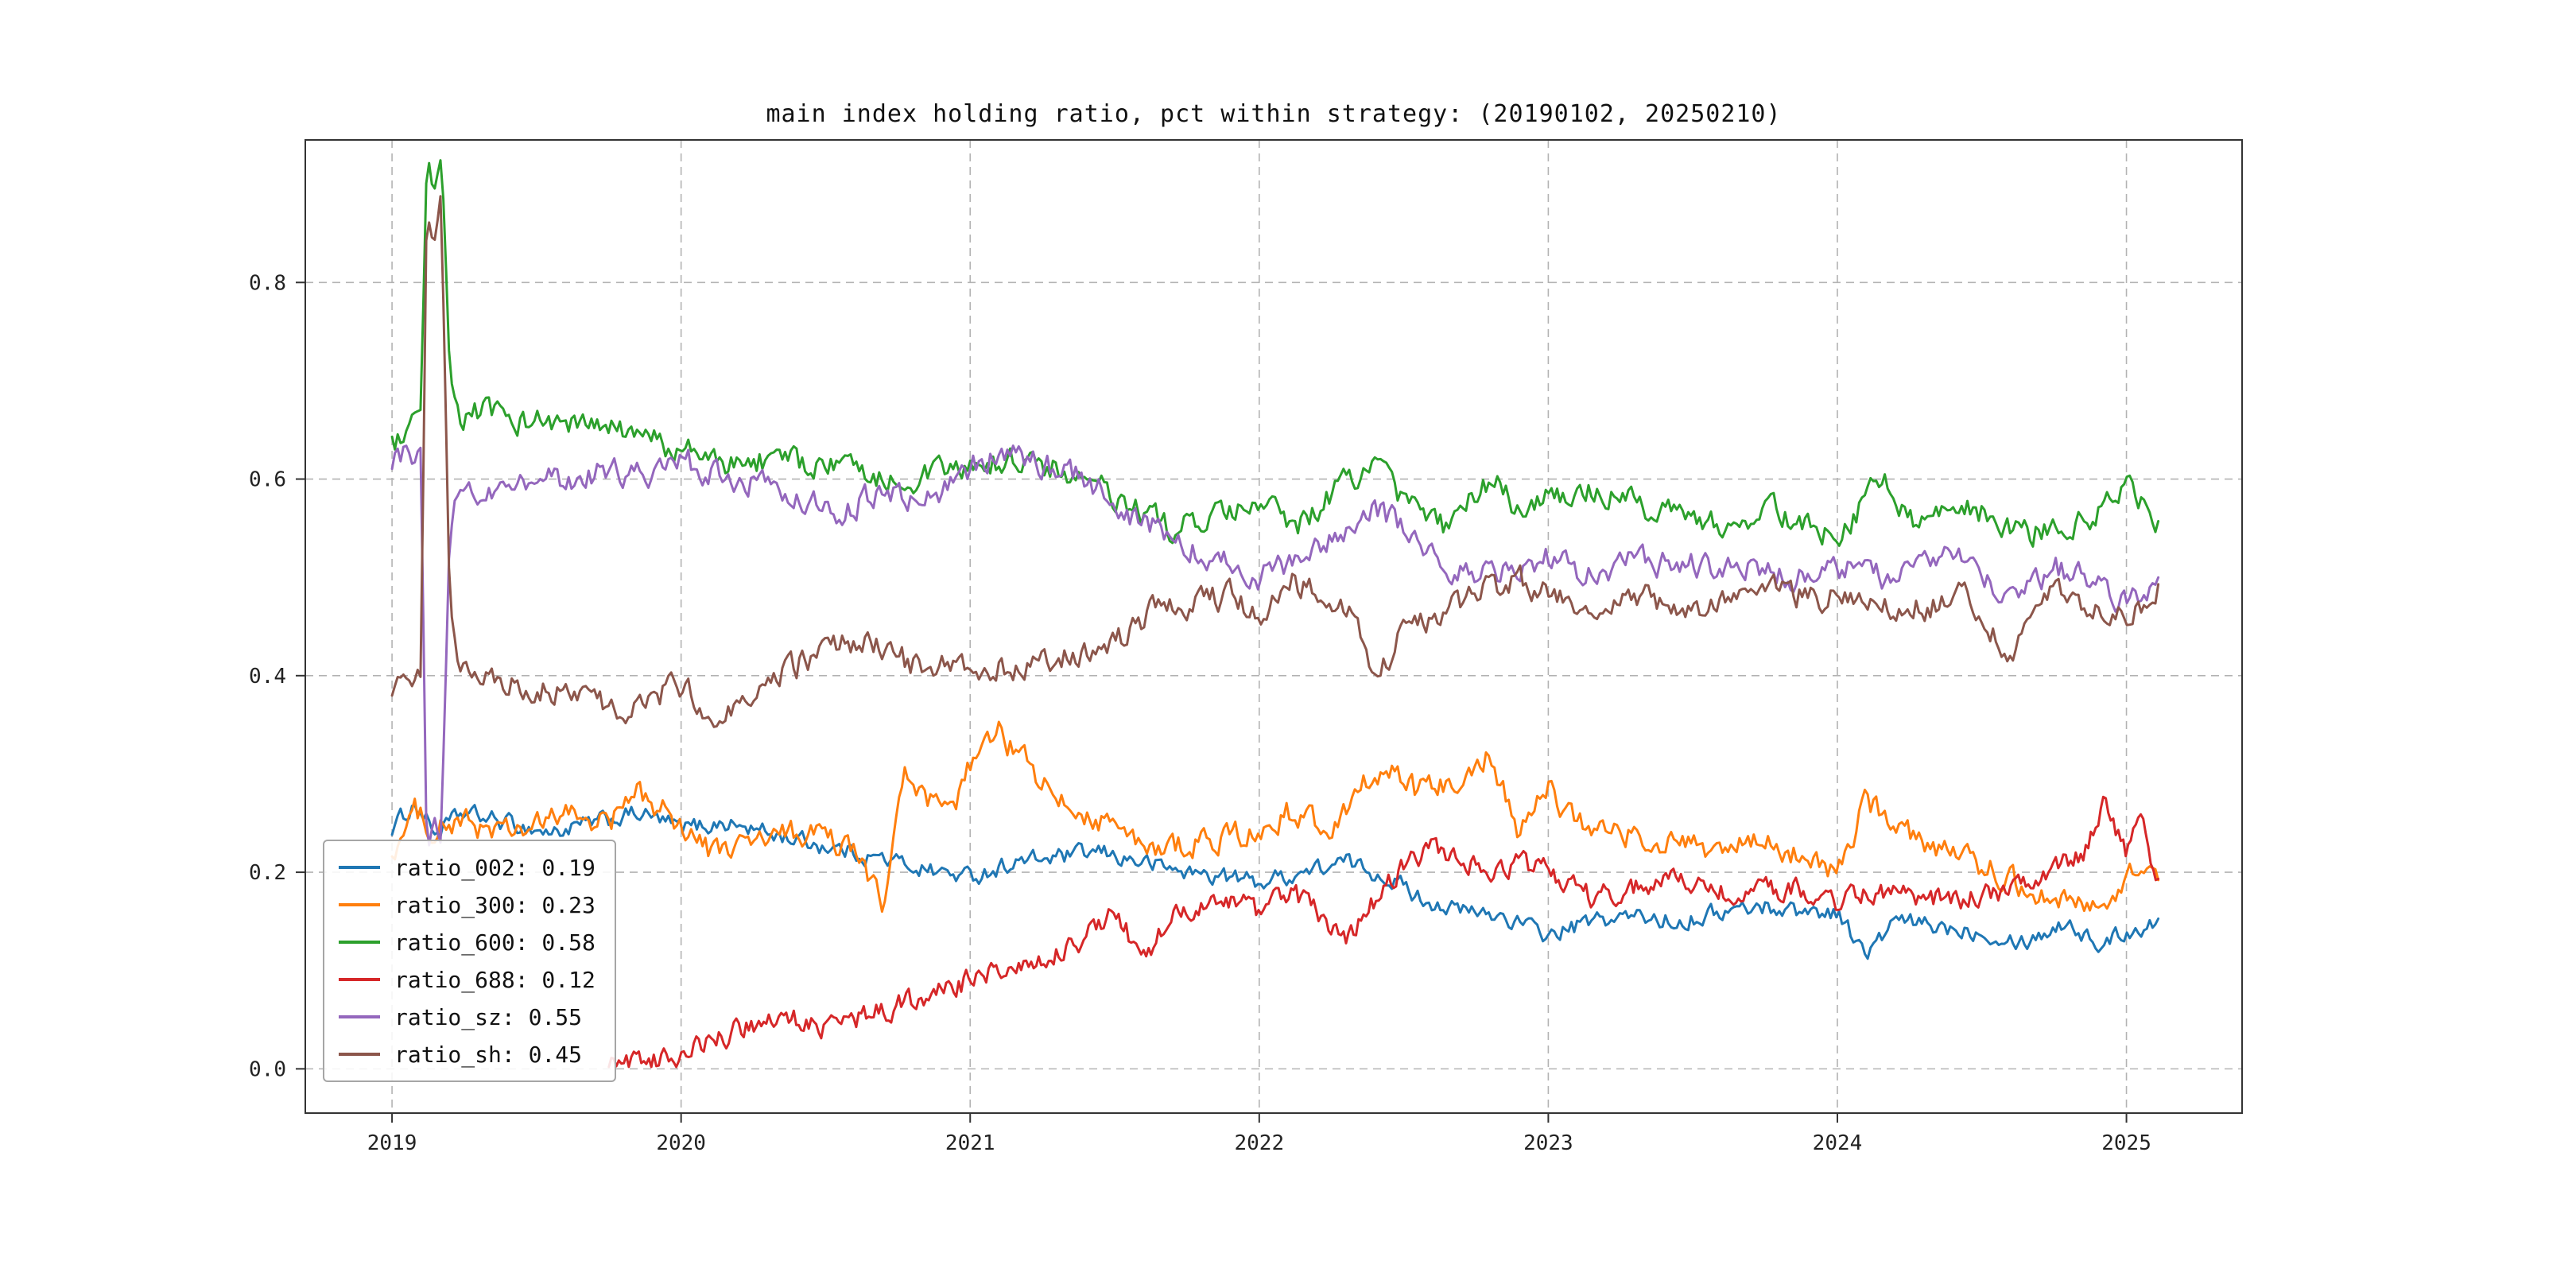  I want to click on svg-text: 0.6, so click(267, 480).